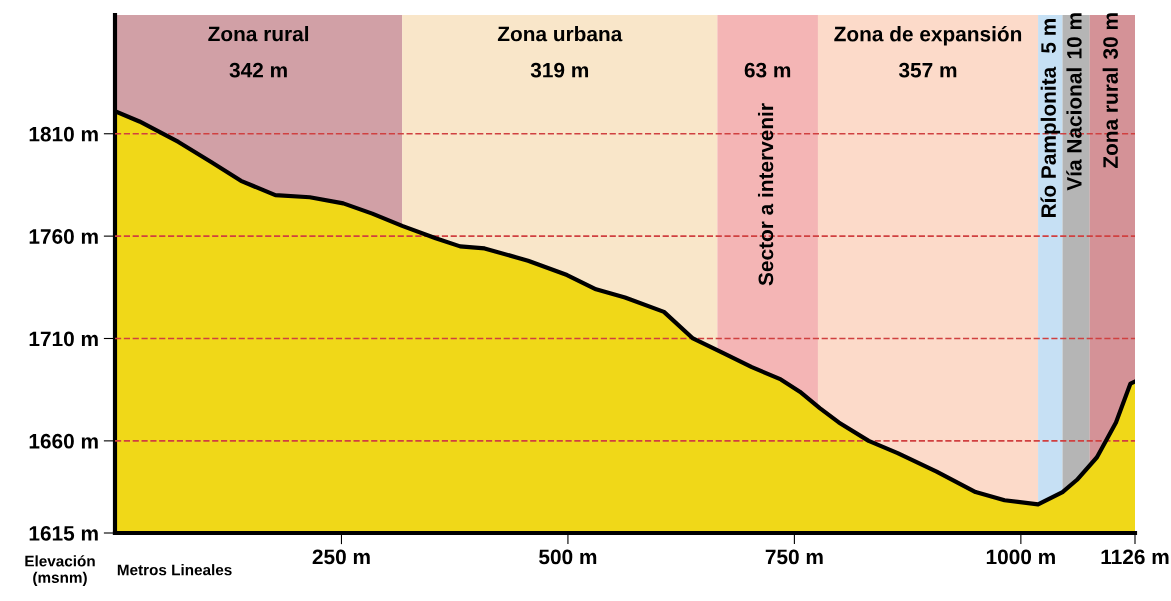 This screenshot has width=1171, height=601. What do you see at coordinates (1050, 142) in the screenshot?
I see `band-label: Río Pamplonita` at bounding box center [1050, 142].